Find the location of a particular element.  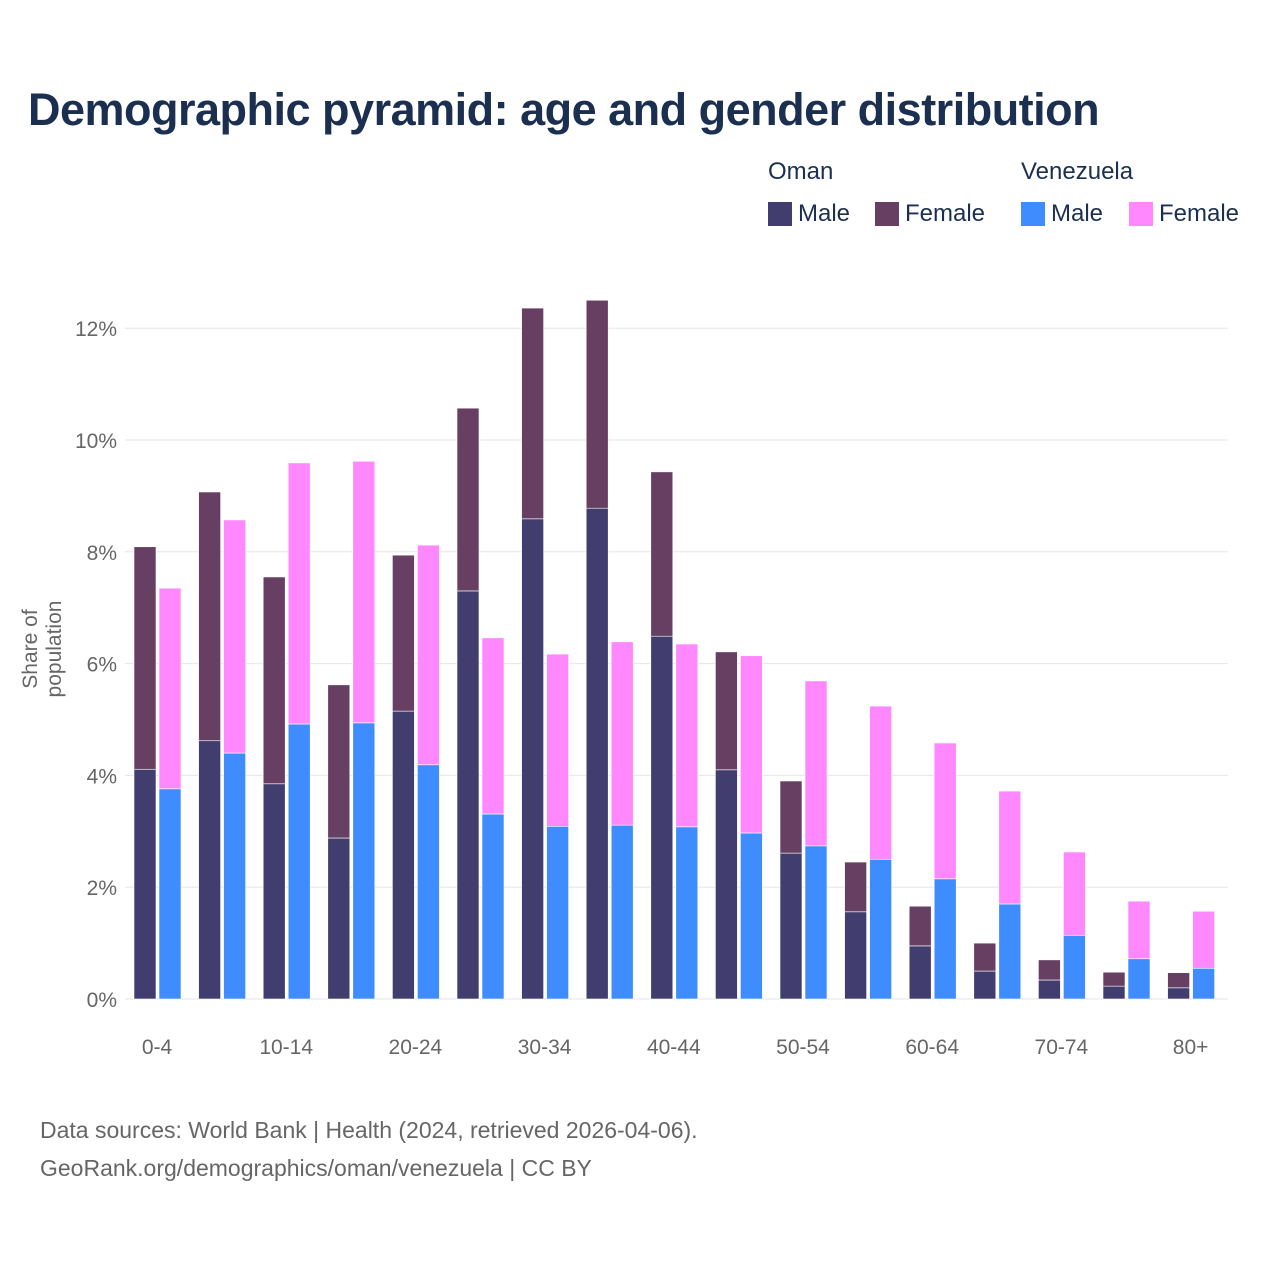

y-tick-label: 10% is located at coordinates (96, 441).